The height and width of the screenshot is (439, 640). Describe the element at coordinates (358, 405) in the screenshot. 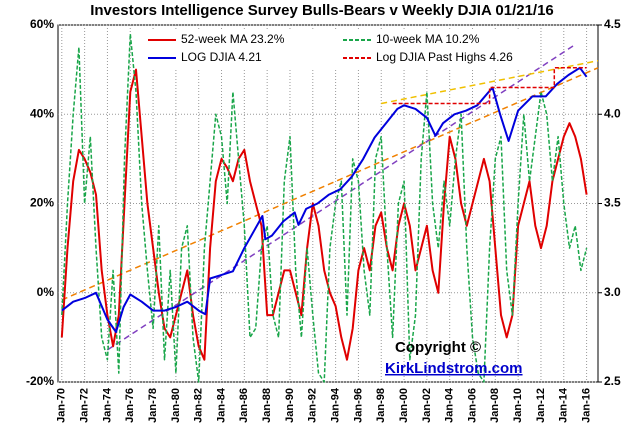

I see `x-tick-label: Jan-96` at that location.